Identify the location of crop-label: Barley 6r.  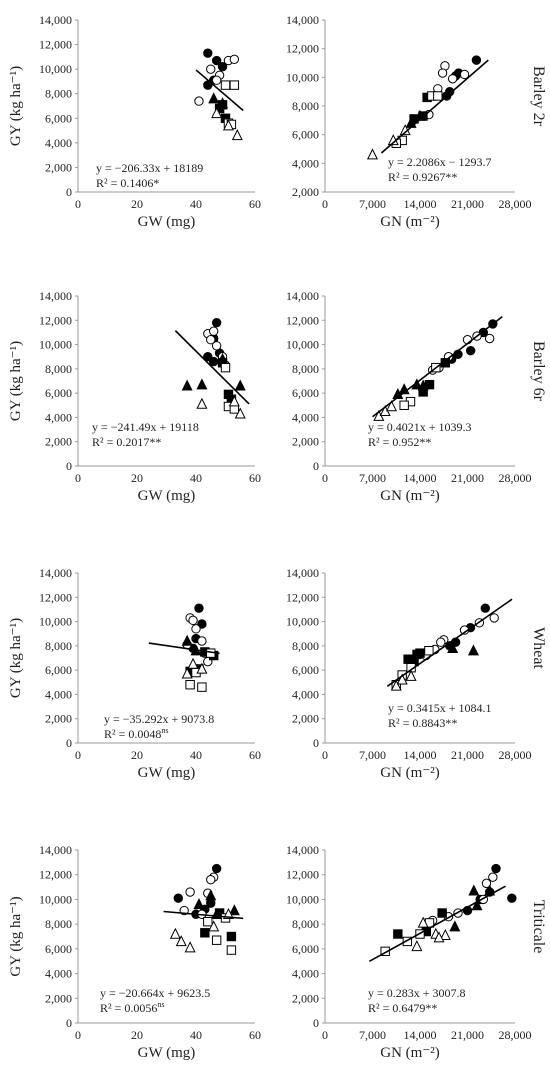
(538, 371).